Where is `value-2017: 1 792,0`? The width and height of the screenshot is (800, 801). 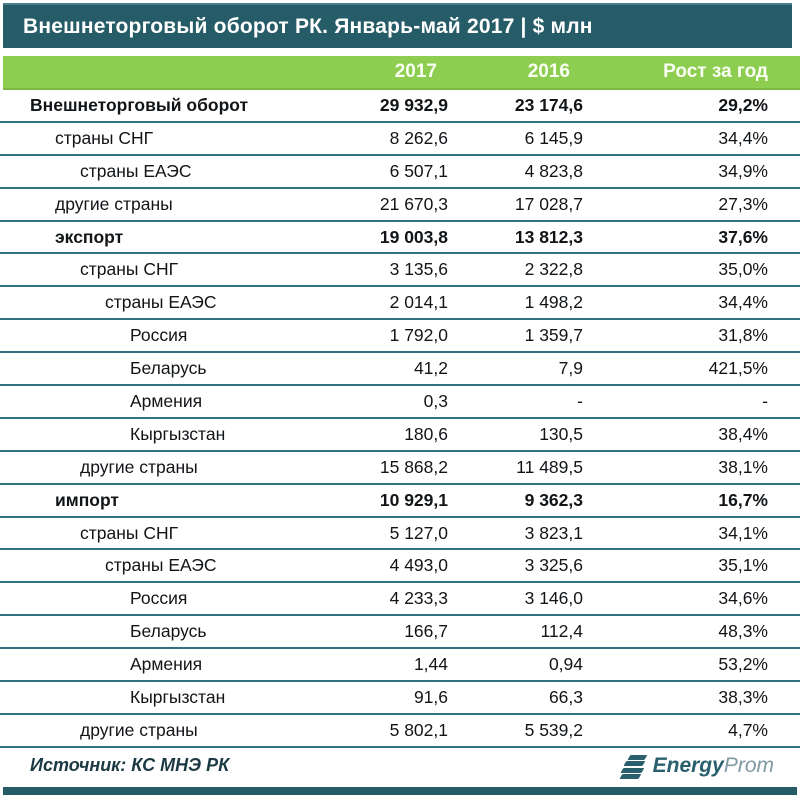 value-2017: 1 792,0 is located at coordinates (418, 335).